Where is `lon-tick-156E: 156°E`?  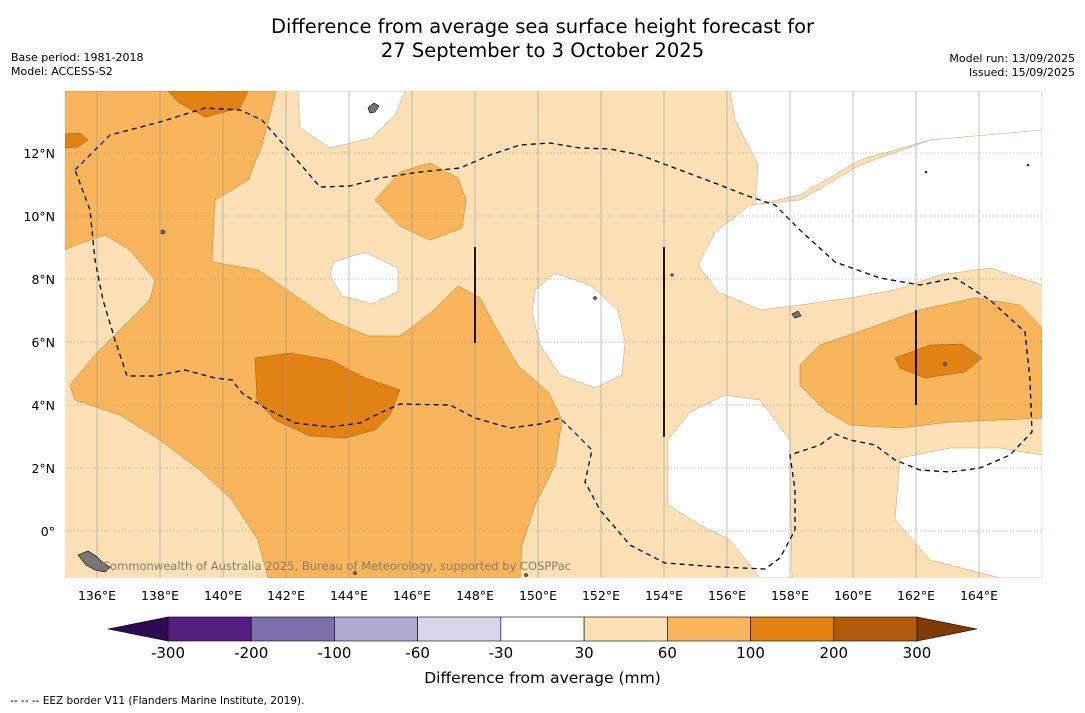 lon-tick-156E: 156°E is located at coordinates (727, 595).